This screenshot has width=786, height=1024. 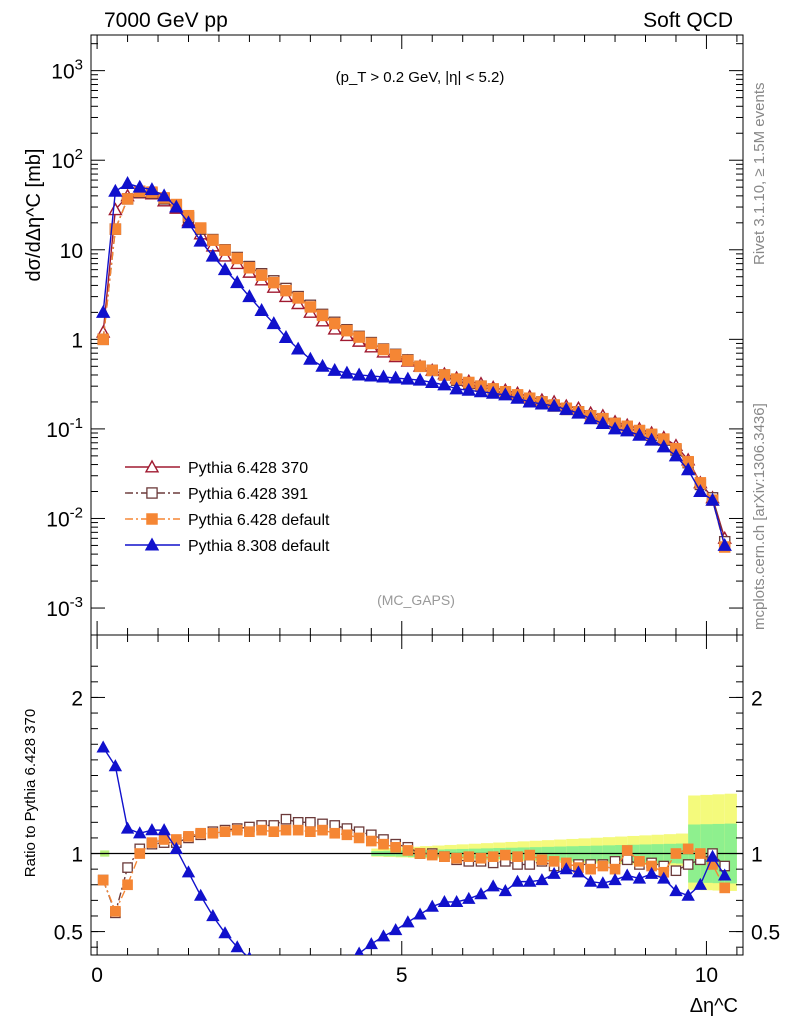 What do you see at coordinates (688, 20) in the screenshot?
I see `header-right: Soft QCD` at bounding box center [688, 20].